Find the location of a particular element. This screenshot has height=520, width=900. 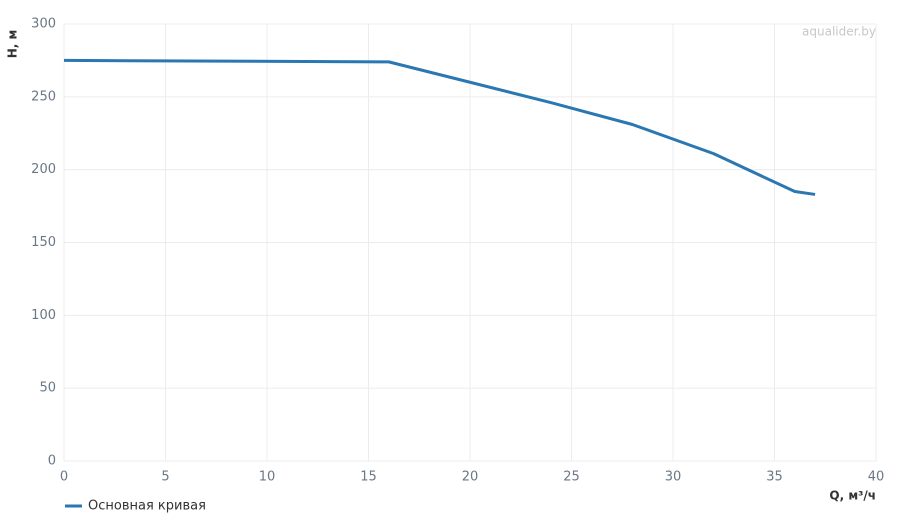

y-tick-label: 250 is located at coordinates (43, 96).